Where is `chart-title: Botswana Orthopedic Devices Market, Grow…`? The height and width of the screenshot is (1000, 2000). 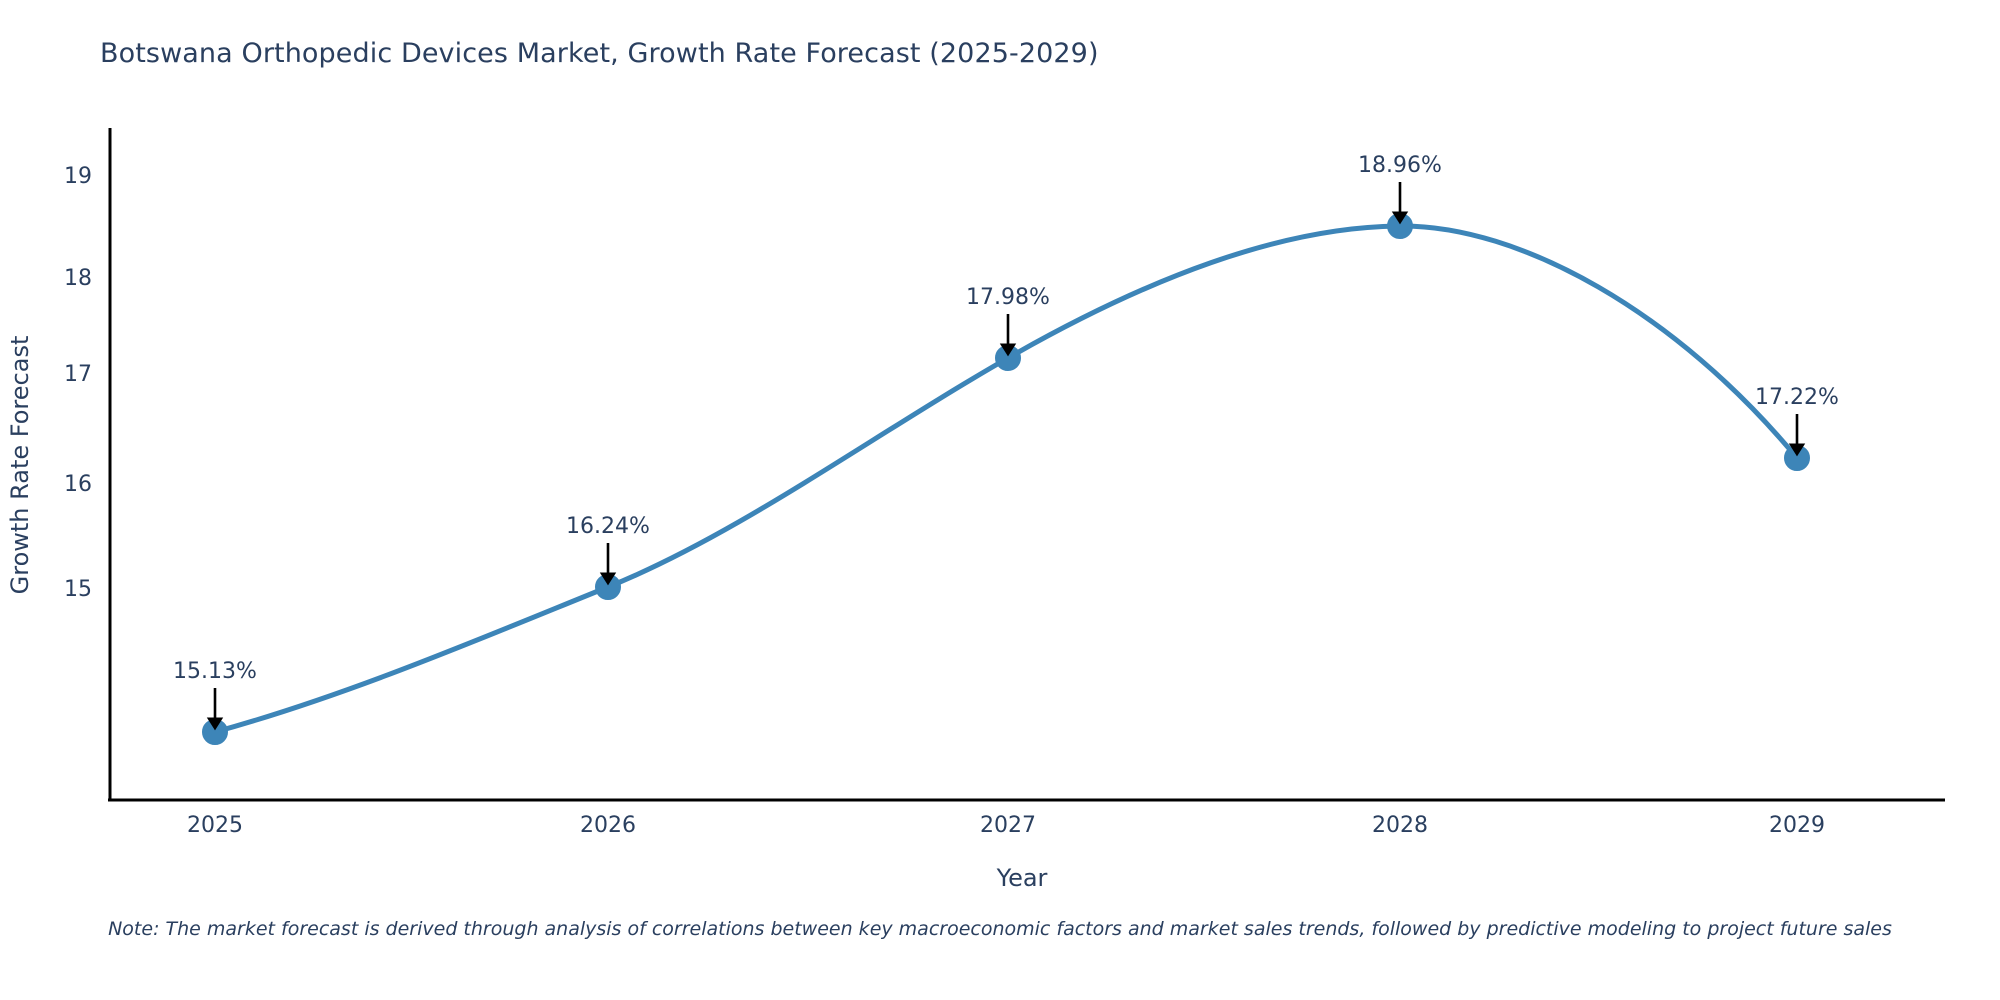
chart-title: Botswana Orthopedic Devices Market, Grow… is located at coordinates (599, 53).